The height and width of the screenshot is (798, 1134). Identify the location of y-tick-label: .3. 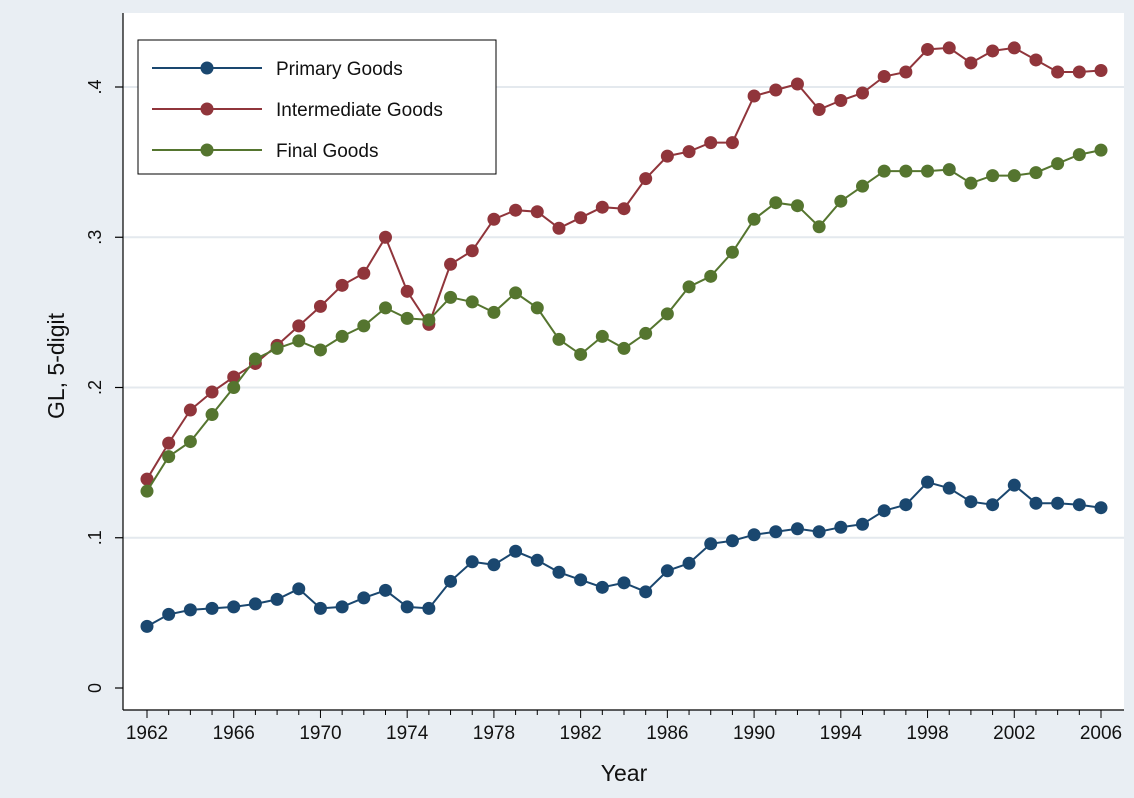
(95, 237).